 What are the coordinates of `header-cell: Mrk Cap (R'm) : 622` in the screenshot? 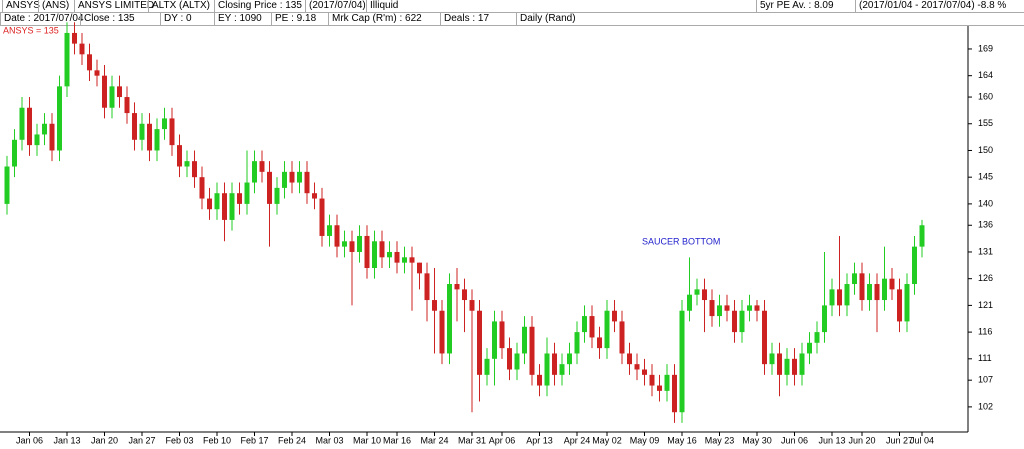 It's located at (375, 19).